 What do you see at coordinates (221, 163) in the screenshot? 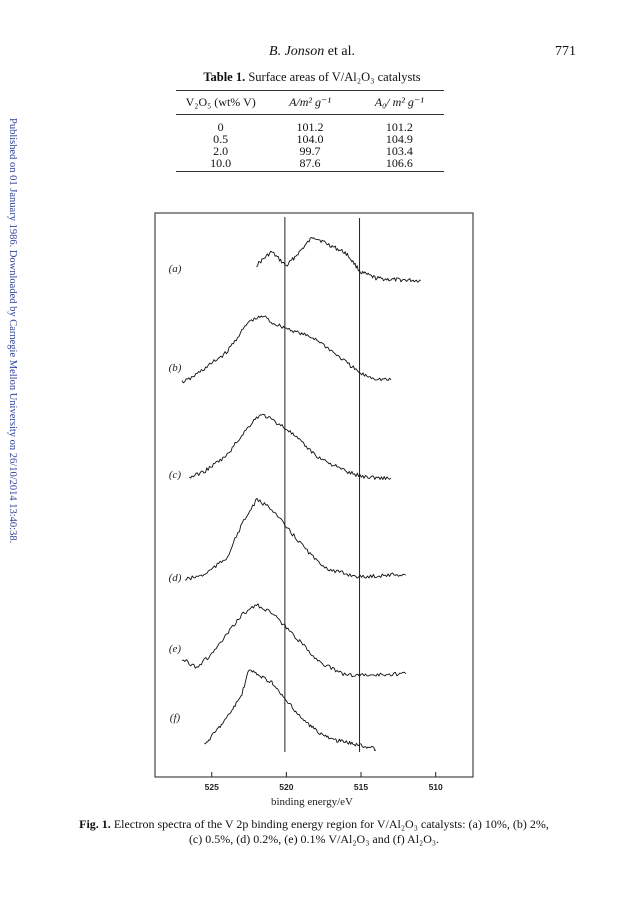
I see `table-cell: 10.0` at bounding box center [221, 163].